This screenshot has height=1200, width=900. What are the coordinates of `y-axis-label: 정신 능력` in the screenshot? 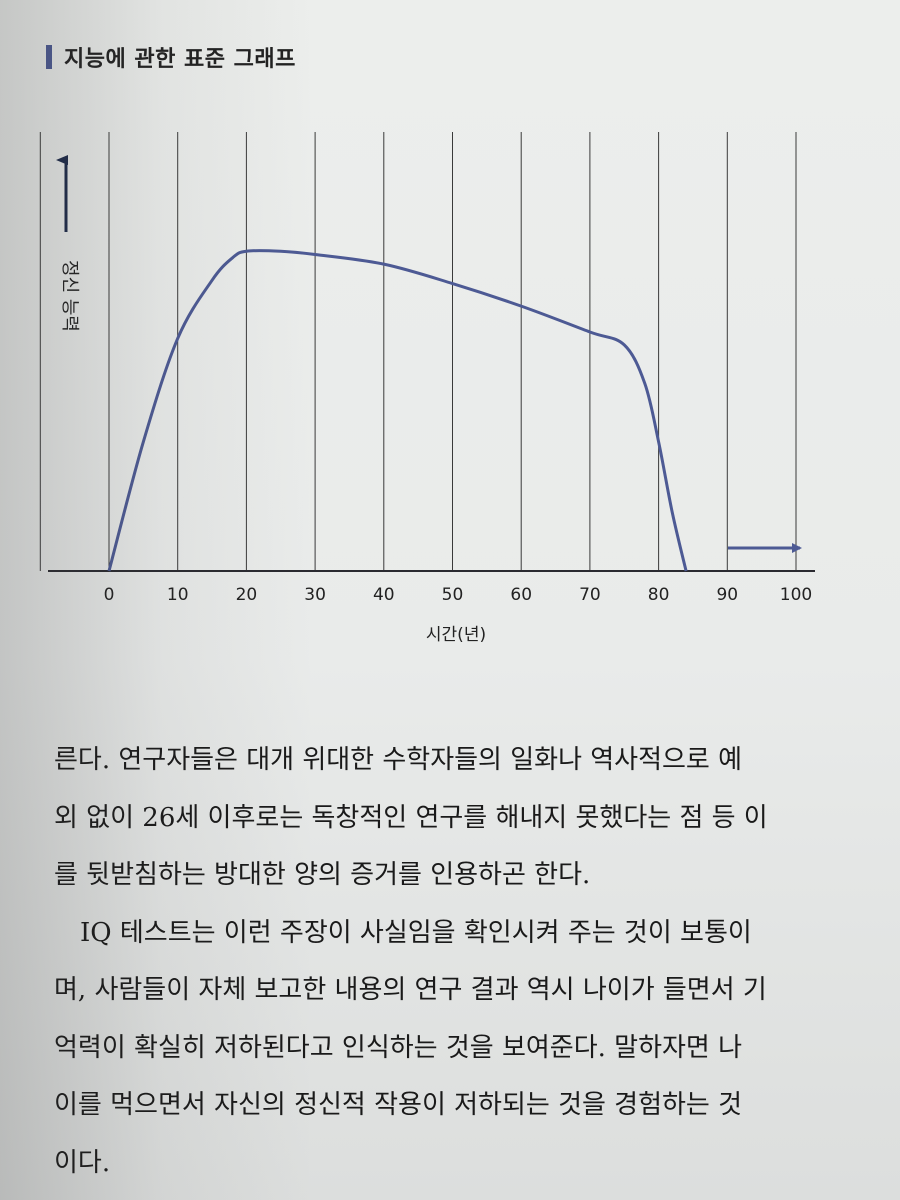 It's located at (69, 296).